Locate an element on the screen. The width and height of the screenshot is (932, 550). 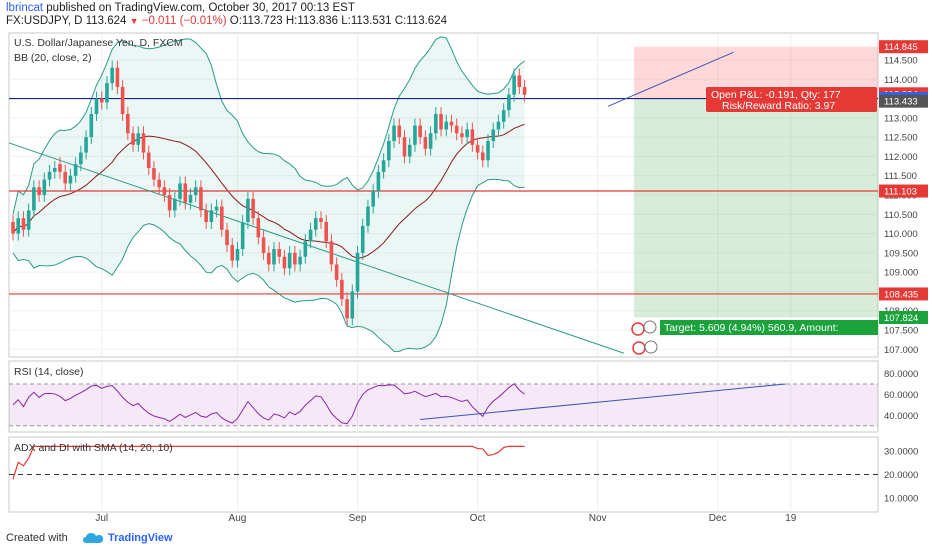
price-tick-label: 109.000 is located at coordinates (901, 273).